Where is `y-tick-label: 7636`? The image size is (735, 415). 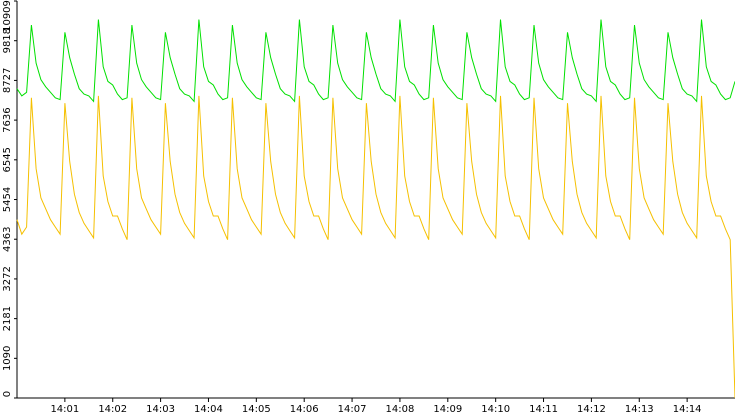
y-tick-label: 7636 is located at coordinates (7, 119).